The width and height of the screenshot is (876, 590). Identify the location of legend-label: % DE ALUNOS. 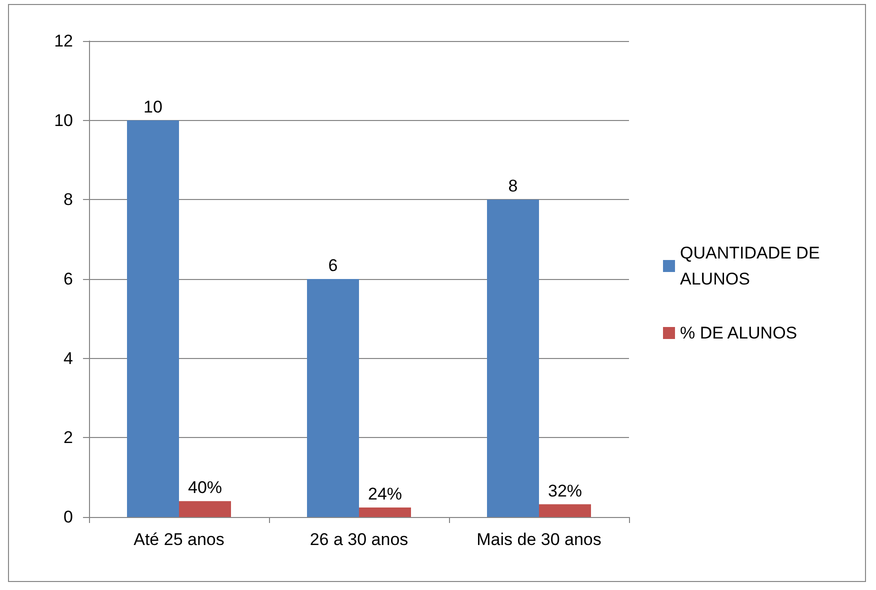
(739, 333).